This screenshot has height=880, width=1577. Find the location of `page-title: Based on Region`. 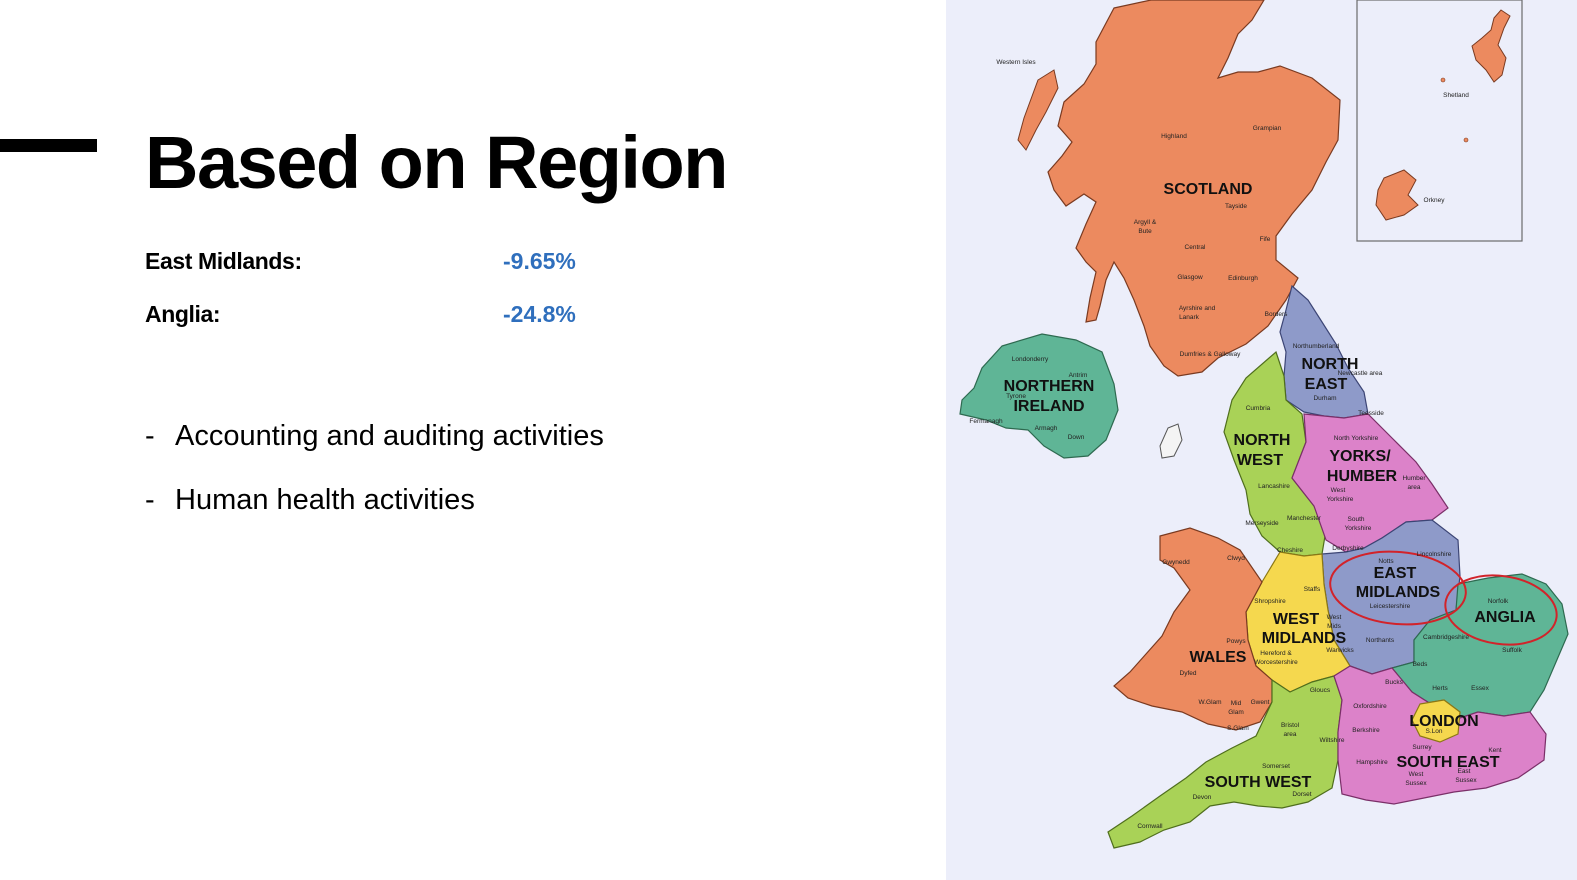

page-title: Based on Region is located at coordinates (436, 162).